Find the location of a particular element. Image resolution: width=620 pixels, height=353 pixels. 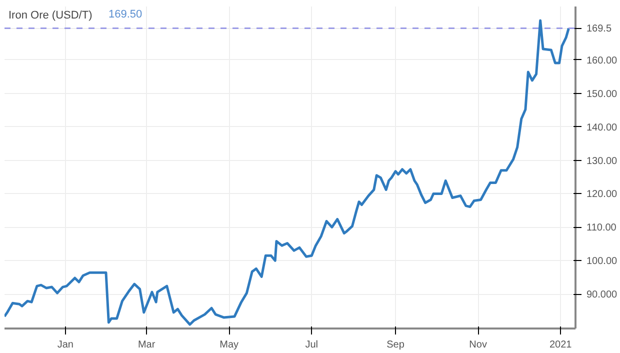

y-tick-label: 140.00 is located at coordinates (602, 128).